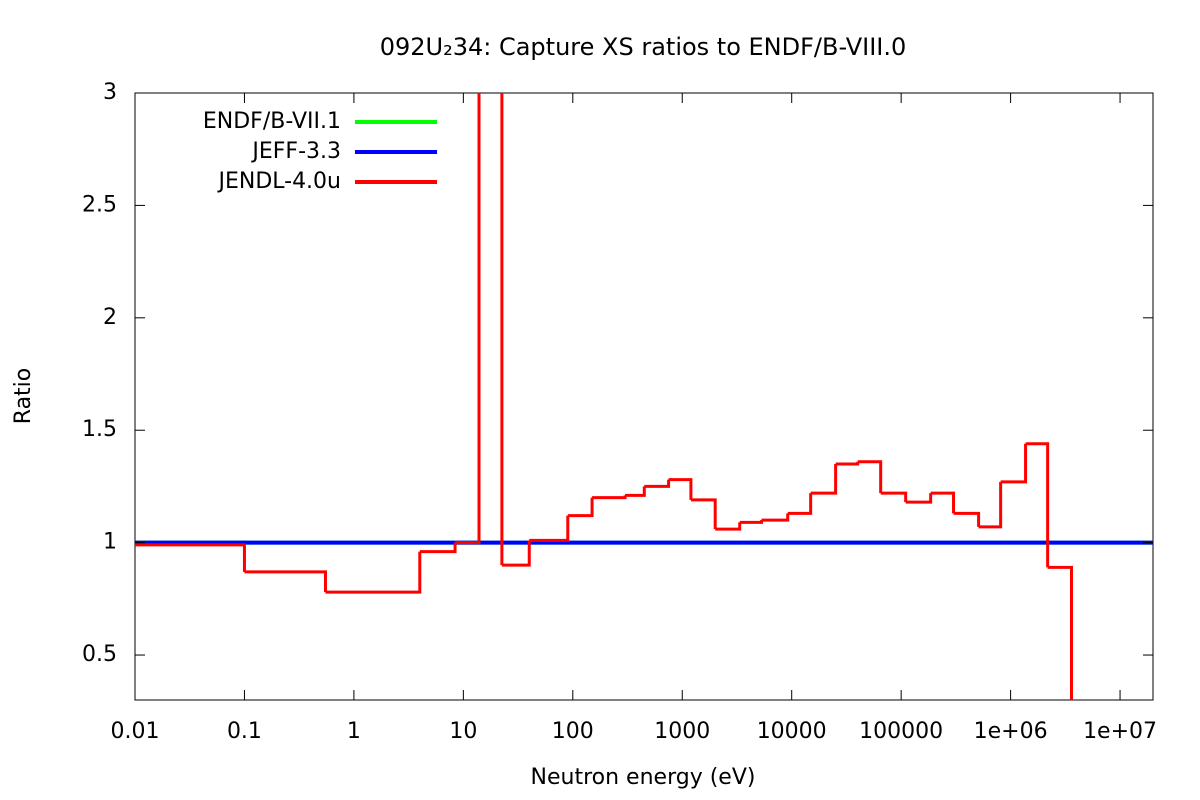 The image size is (1200, 800). I want to click on y-tick-label: 2, so click(110, 317).